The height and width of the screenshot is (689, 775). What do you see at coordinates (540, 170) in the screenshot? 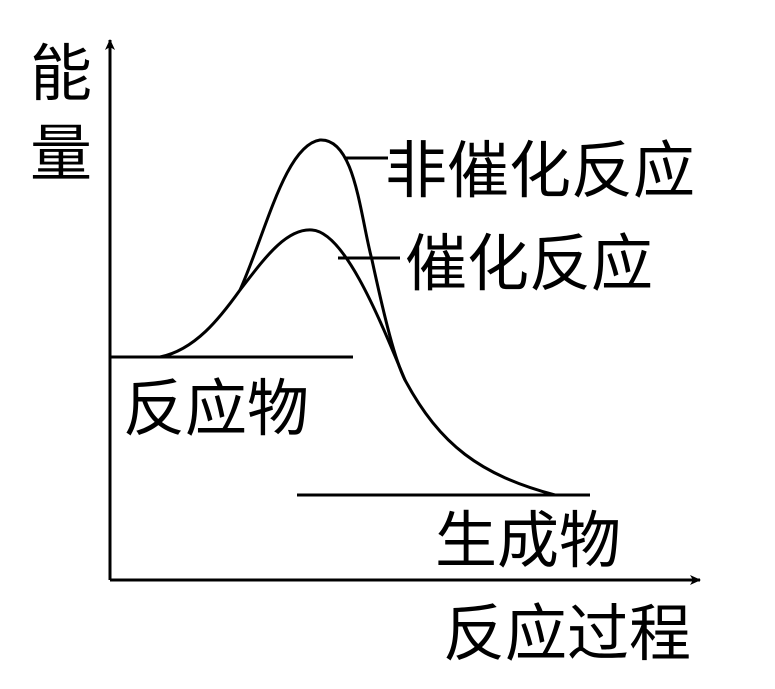
I see `uncatalyzed-label: 非催化反应` at bounding box center [540, 170].